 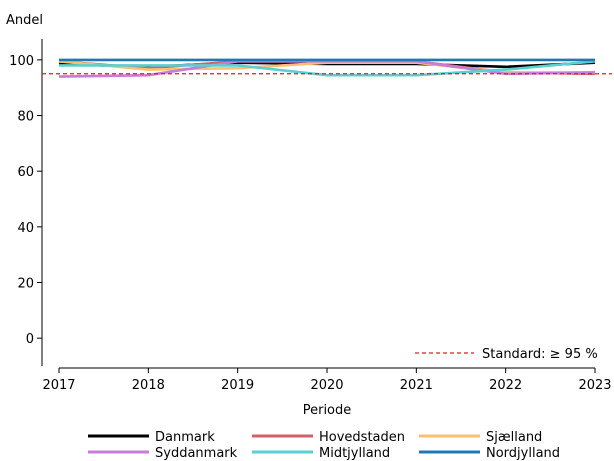 What do you see at coordinates (24, 20) in the screenshot?
I see `y-axis-label: Andel` at bounding box center [24, 20].